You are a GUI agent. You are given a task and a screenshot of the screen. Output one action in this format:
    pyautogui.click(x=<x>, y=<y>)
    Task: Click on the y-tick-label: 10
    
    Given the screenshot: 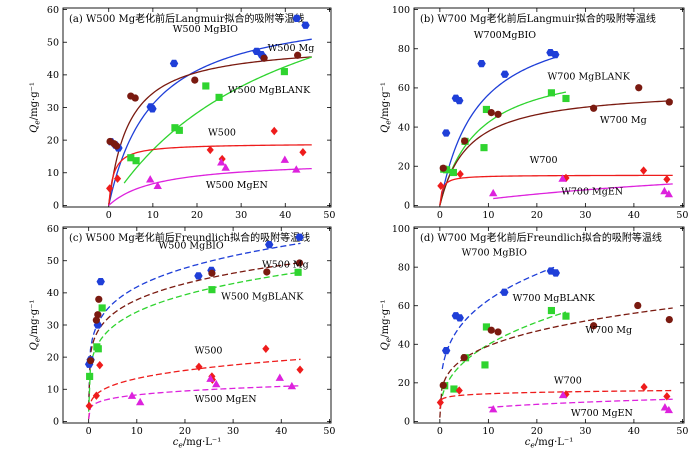 What is the action you would take?
    pyautogui.click(x=53, y=390)
    